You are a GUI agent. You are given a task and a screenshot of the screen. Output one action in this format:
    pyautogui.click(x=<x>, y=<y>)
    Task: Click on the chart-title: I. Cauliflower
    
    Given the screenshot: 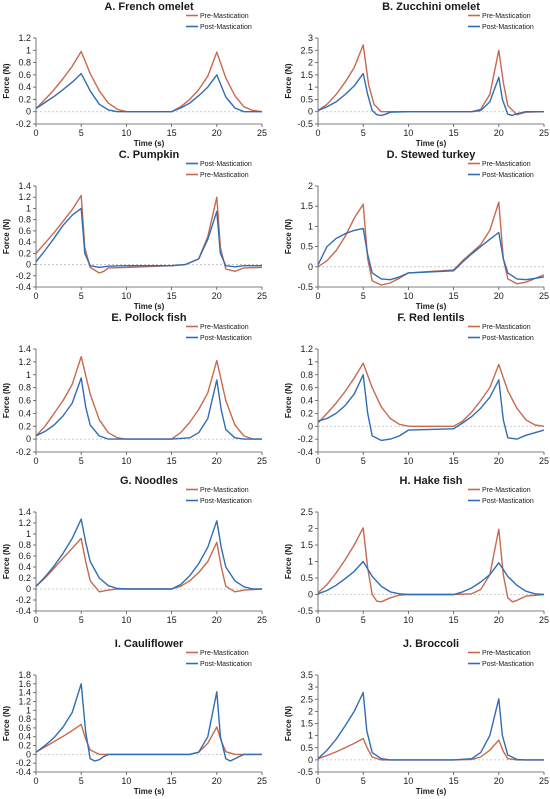 What is the action you would take?
    pyautogui.click(x=149, y=644)
    